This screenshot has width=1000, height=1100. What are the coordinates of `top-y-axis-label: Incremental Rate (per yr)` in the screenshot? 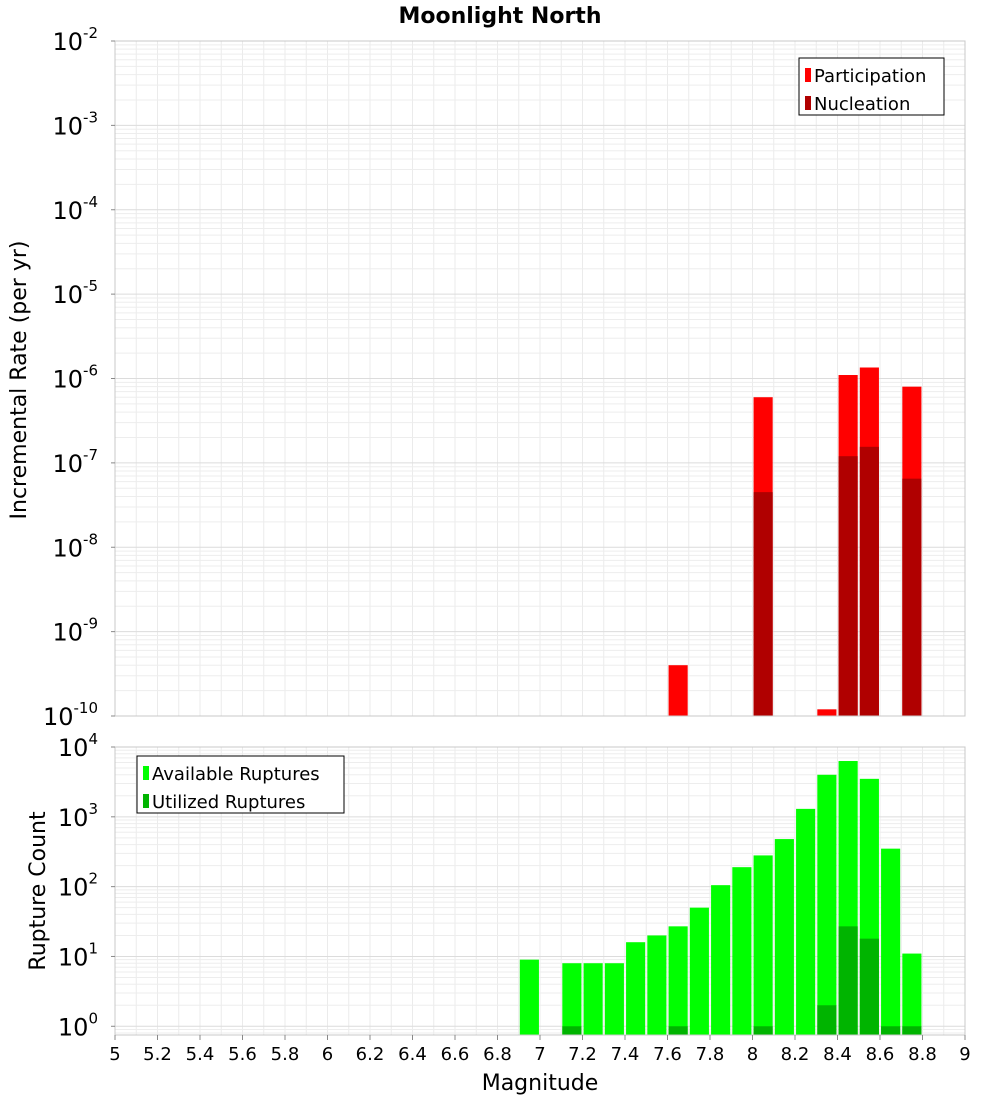 It's located at (19, 380).